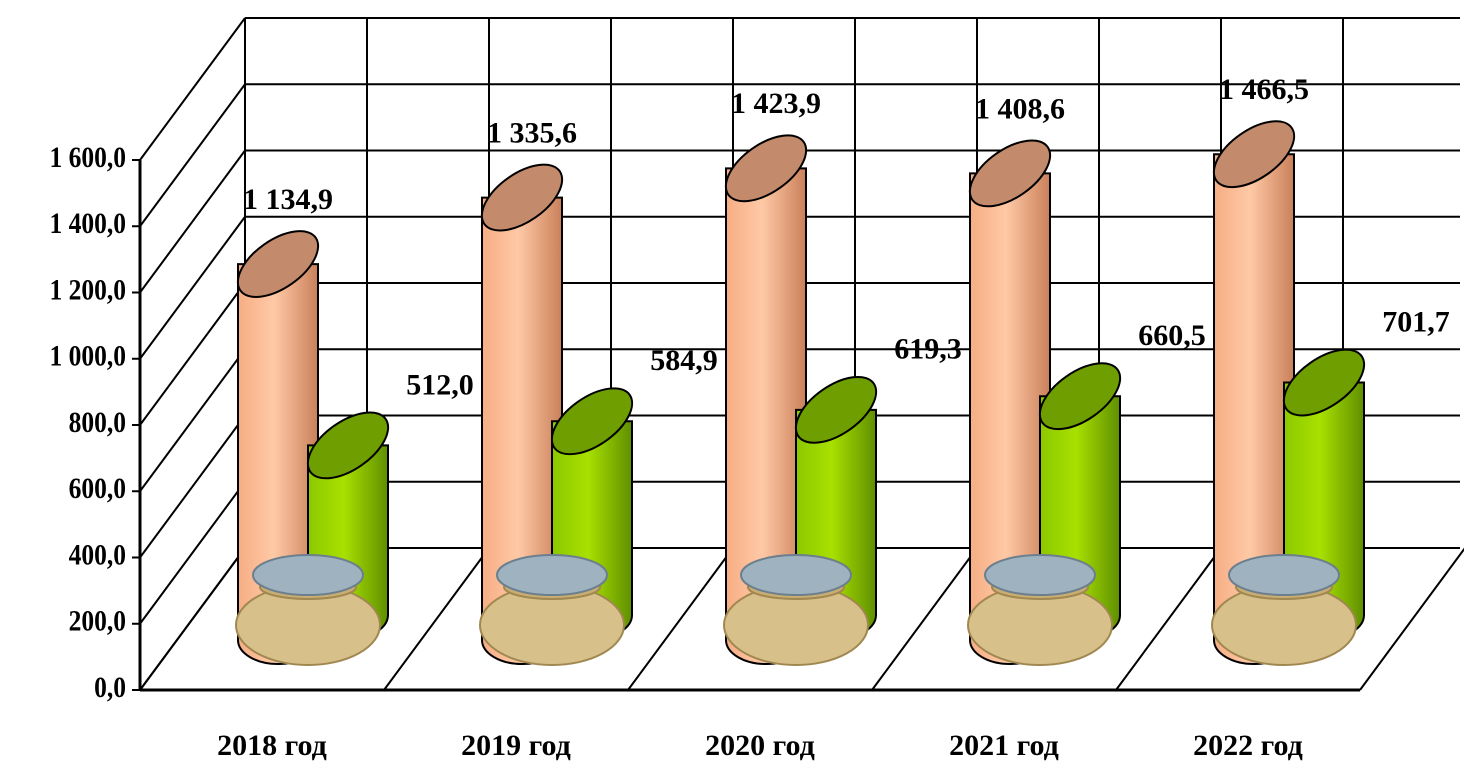  I want to click on value-label: 701,7, so click(1416, 321).